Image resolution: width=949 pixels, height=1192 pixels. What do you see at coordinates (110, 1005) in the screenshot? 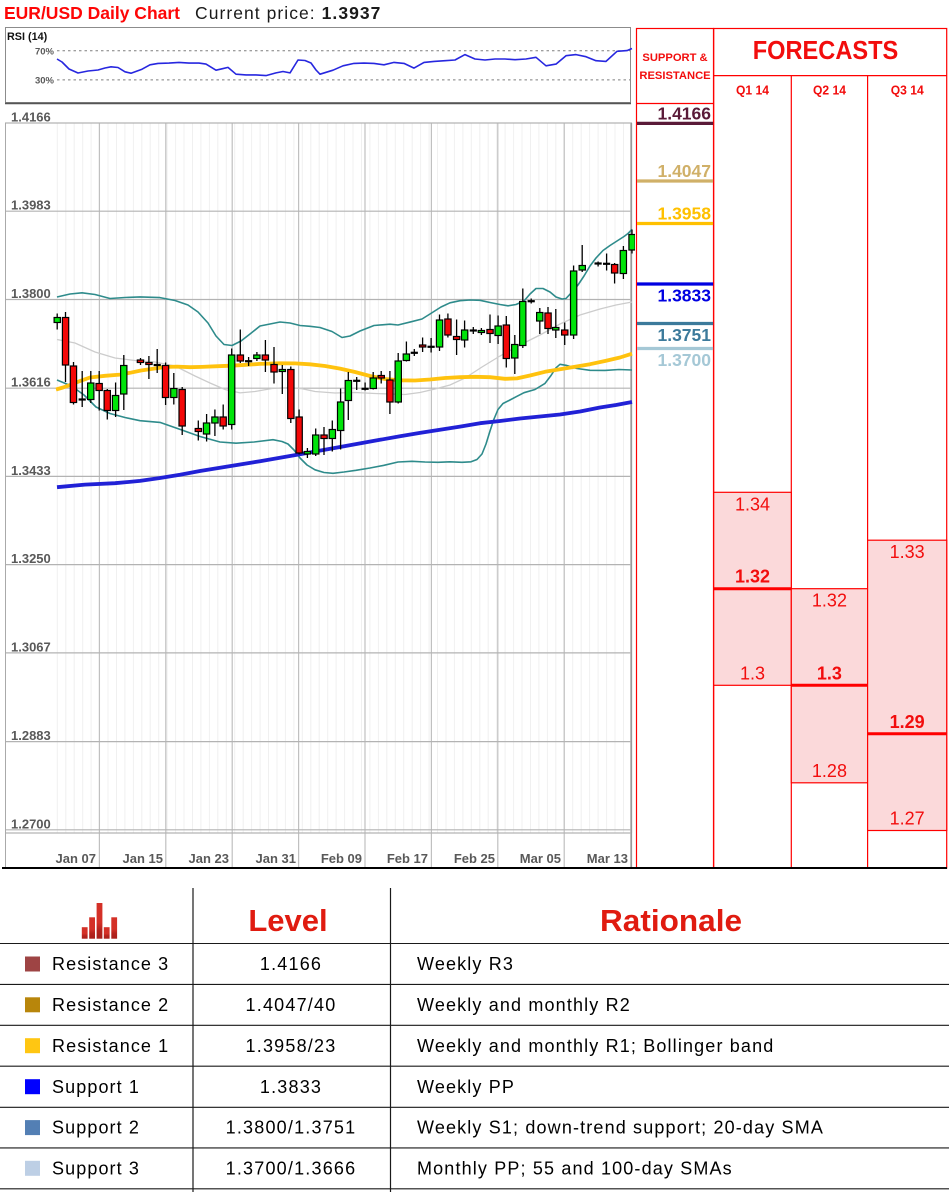
I see `svg-text: Resistance 2` at bounding box center [110, 1005].